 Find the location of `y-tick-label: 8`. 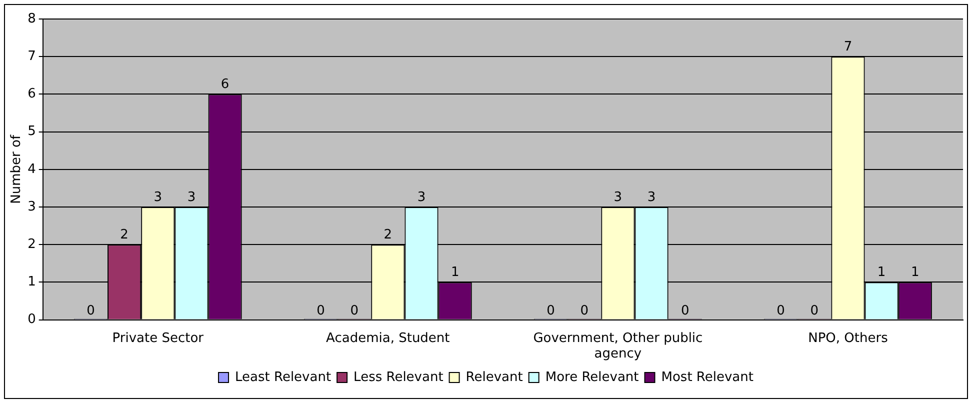

y-tick-label: 8 is located at coordinates (32, 18).